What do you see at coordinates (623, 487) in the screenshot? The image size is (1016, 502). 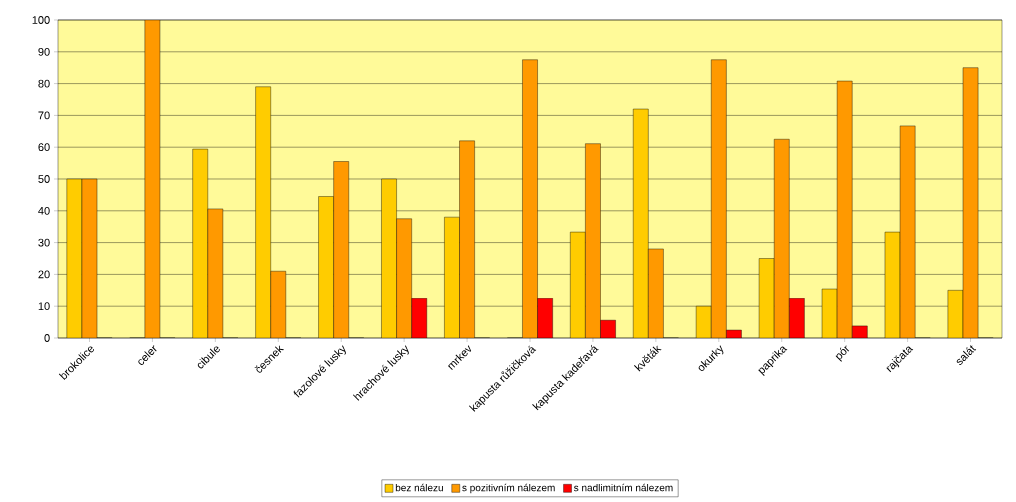 I see `legend-label: s nadlimitním nálezem` at bounding box center [623, 487].